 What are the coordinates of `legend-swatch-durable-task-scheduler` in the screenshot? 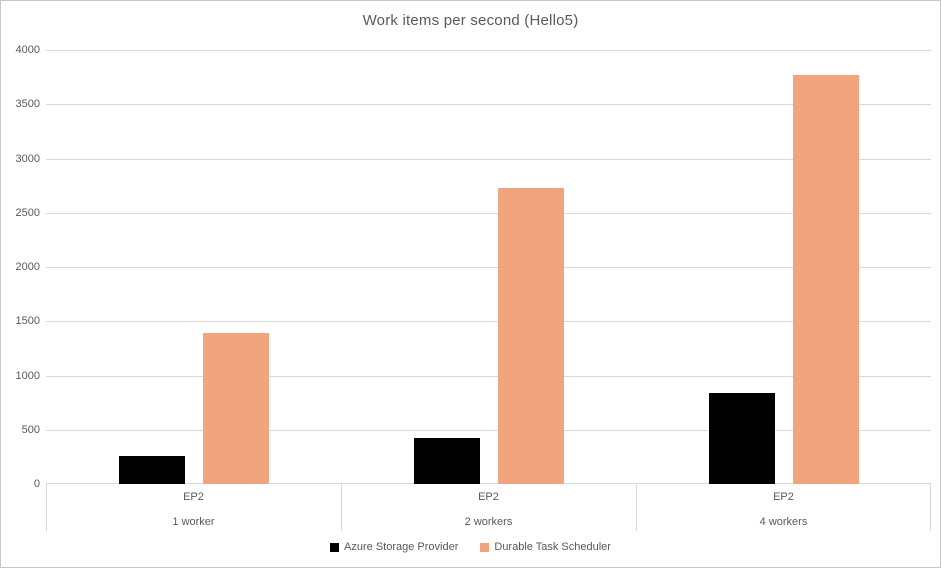 It's located at (485, 547).